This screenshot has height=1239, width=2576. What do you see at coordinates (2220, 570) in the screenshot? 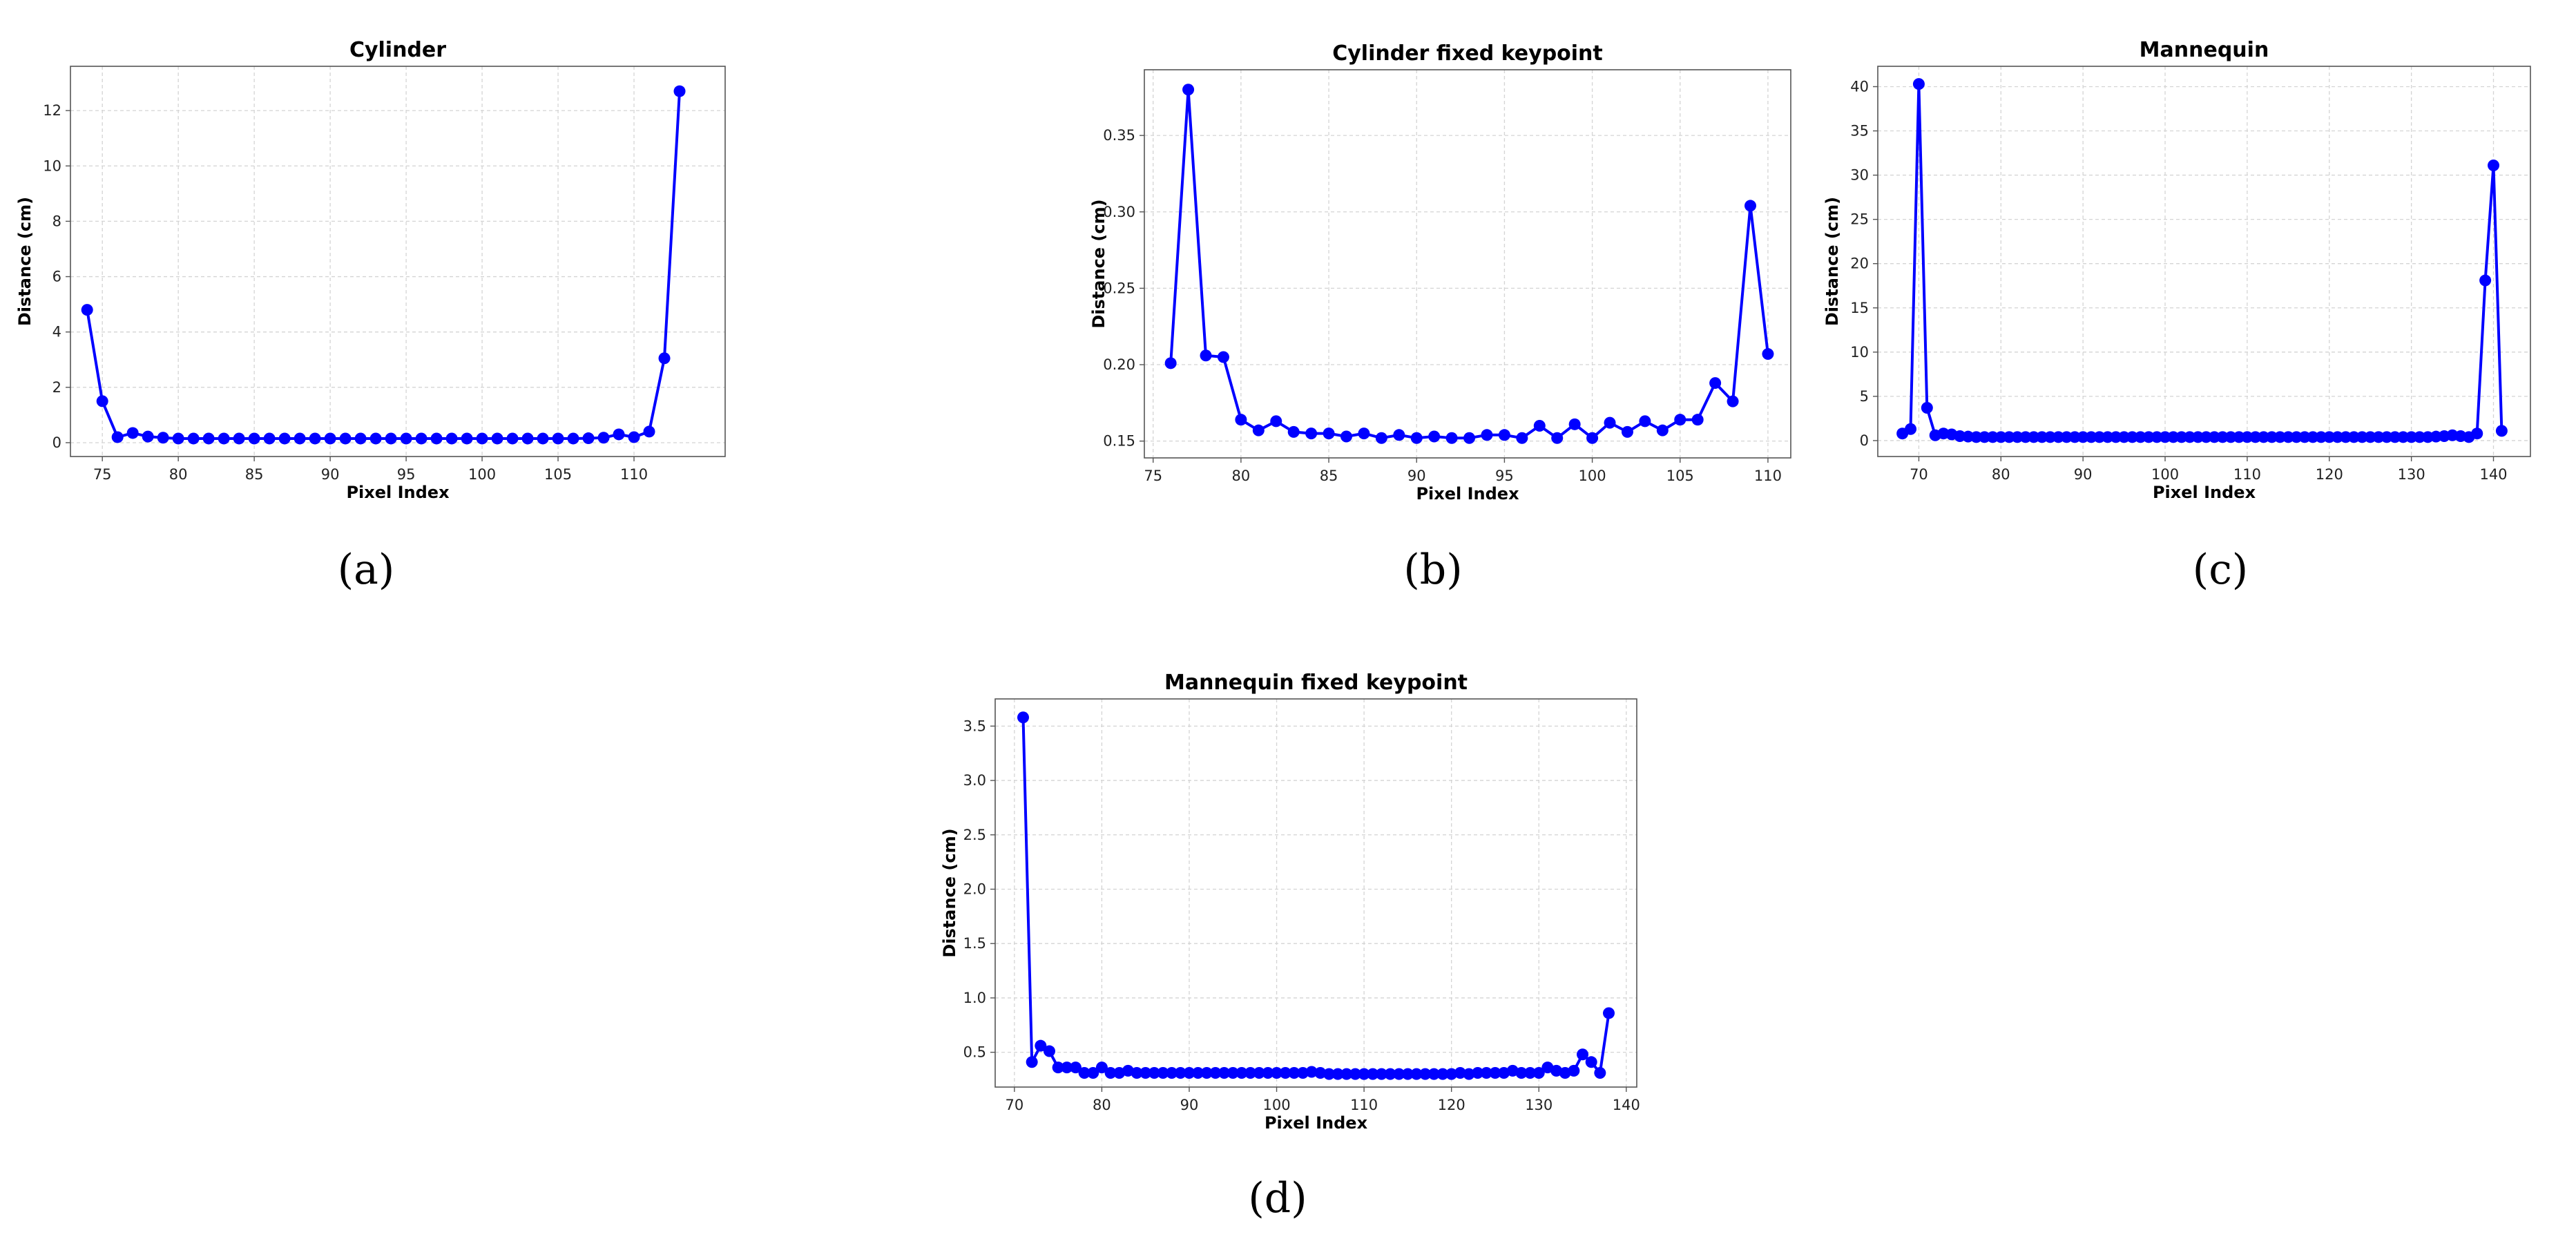
I see `panel-caption: (c)` at bounding box center [2220, 570].